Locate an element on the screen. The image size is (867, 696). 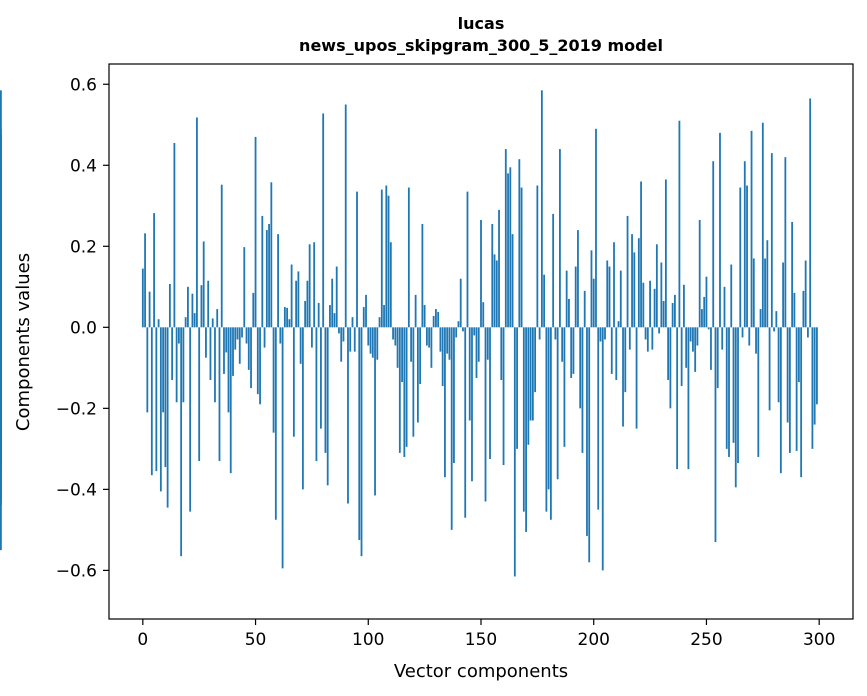
x-tick-label: 250 is located at coordinates (706, 640).